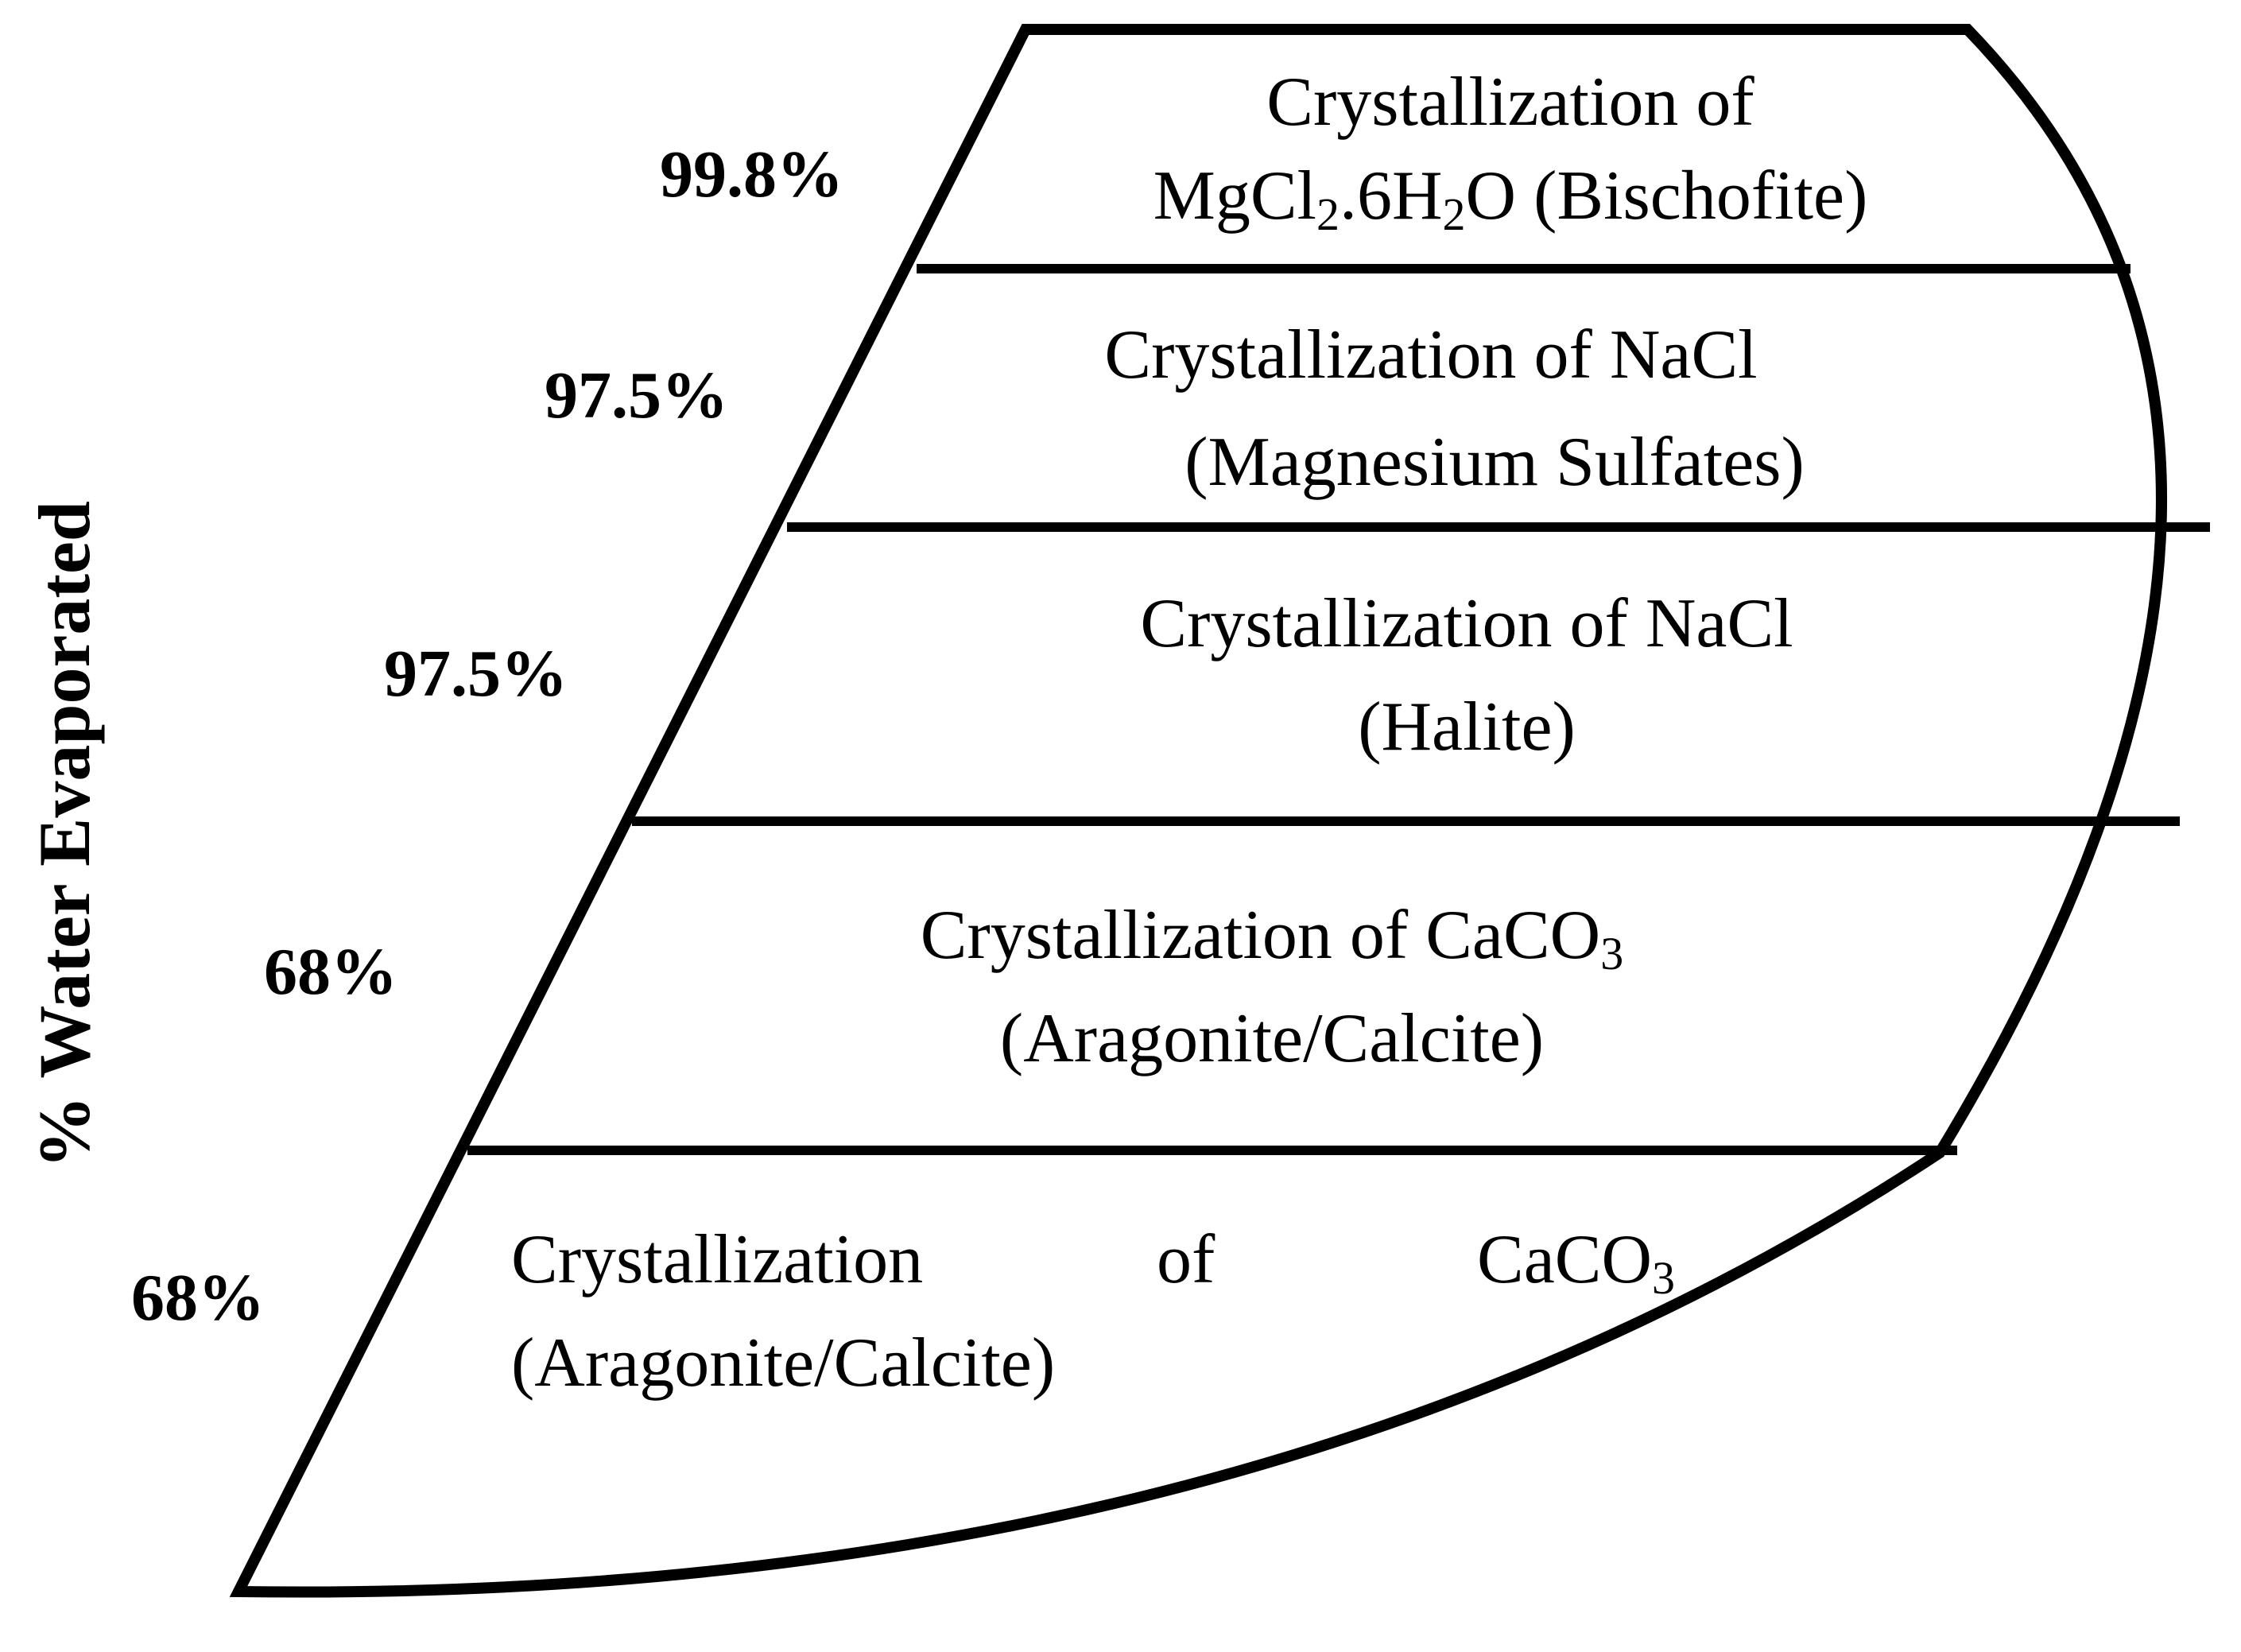 Image resolution: width=2241 pixels, height=1652 pixels. I want to click on stage-label-word-3: CaCO3, so click(1576, 1262).